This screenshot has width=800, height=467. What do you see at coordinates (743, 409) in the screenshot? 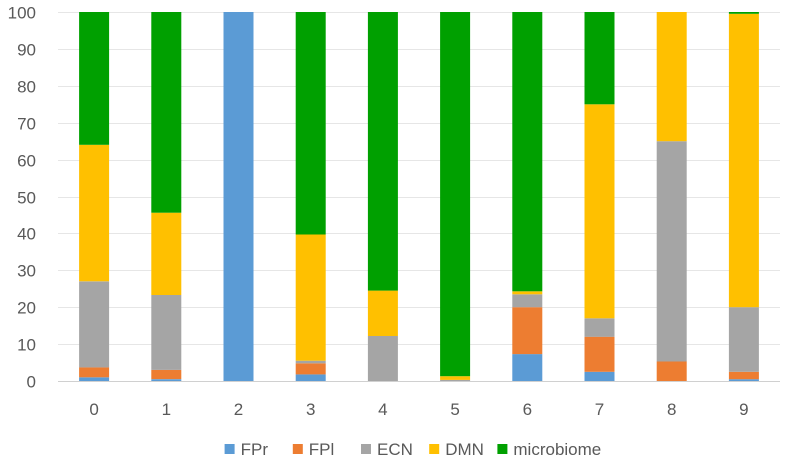
I see `x-tick-label-9: 9` at bounding box center [743, 409].